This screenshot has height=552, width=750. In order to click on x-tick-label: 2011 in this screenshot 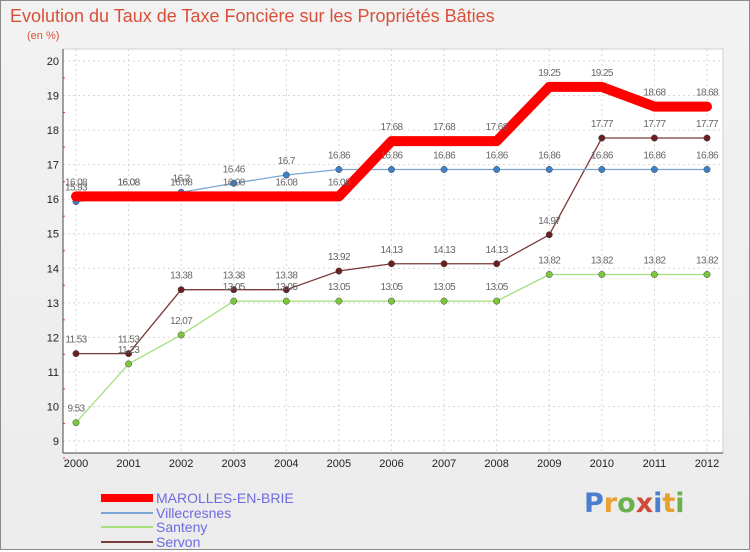, I will do `click(655, 464)`.